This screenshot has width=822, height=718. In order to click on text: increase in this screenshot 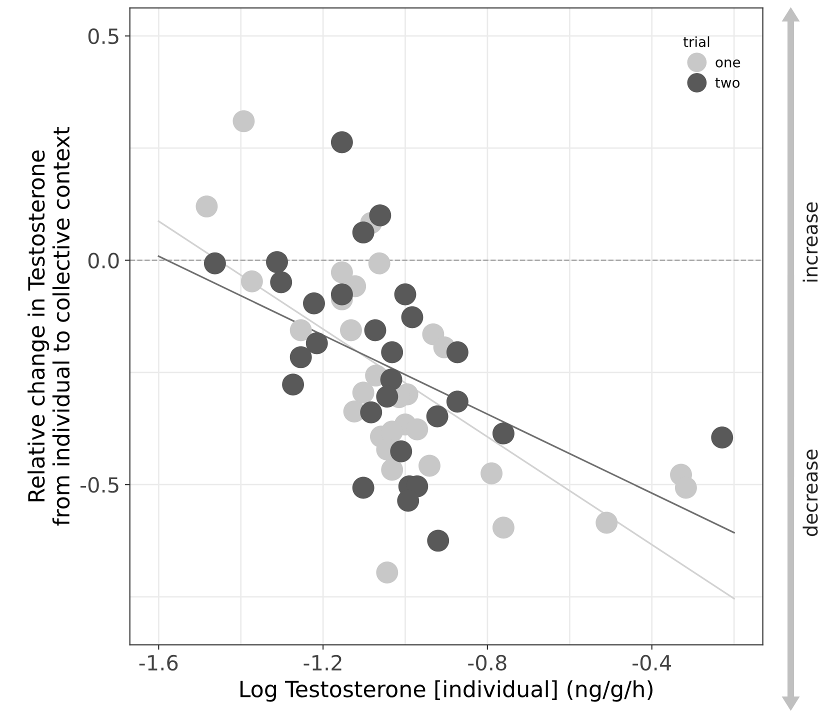, I will do `click(810, 242)`.